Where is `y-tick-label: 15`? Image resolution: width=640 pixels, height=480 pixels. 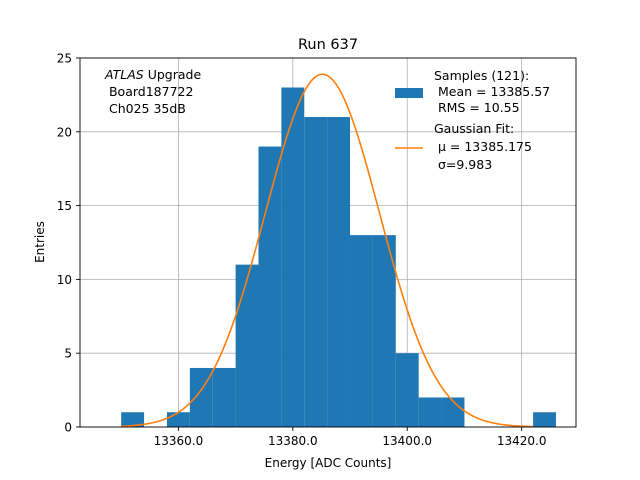 y-tick-label: 15 is located at coordinates (64, 206).